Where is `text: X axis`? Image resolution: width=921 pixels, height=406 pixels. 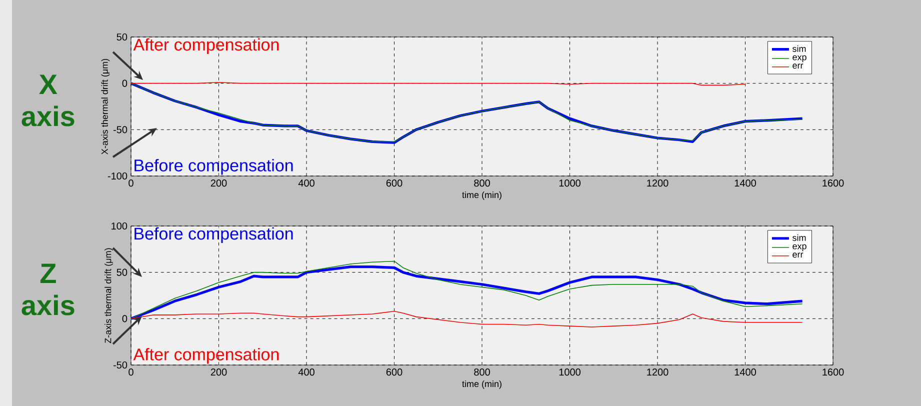 text: X axis is located at coordinates (48, 100).